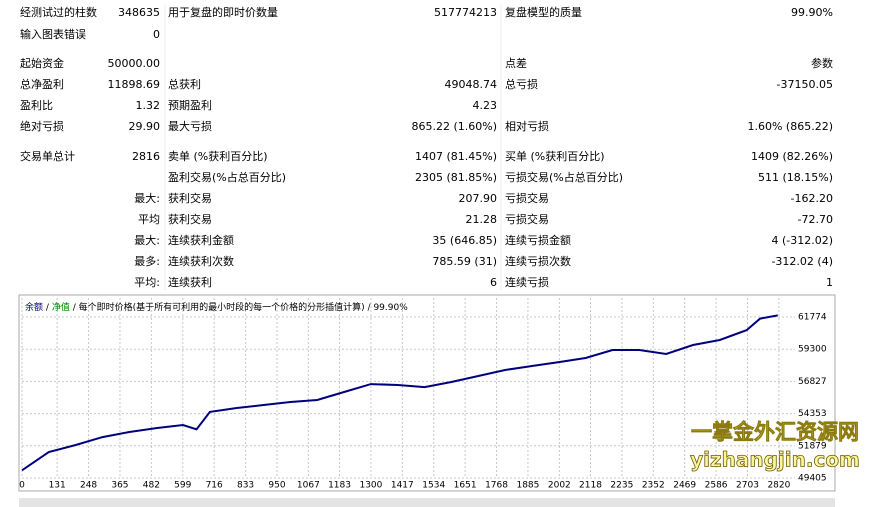 The width and height of the screenshot is (870, 507). I want to click on x-tick-label: 131, so click(57, 486).